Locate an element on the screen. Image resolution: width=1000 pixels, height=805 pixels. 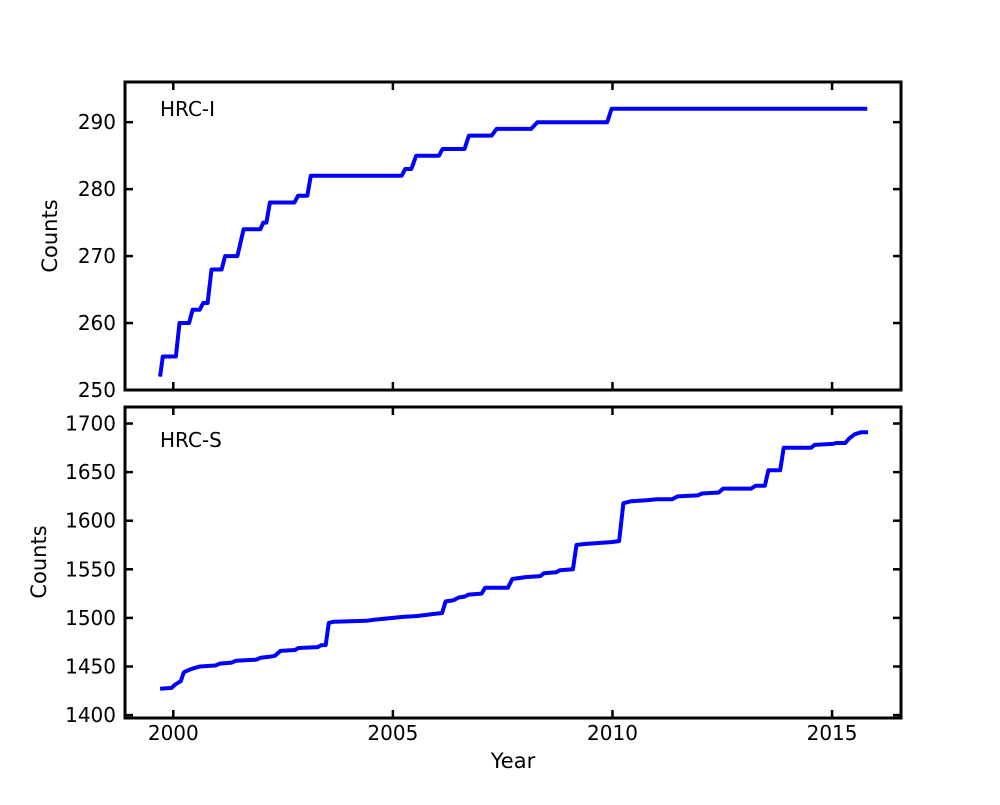
annotation-hrc-i: HRC-I is located at coordinates (187, 109).